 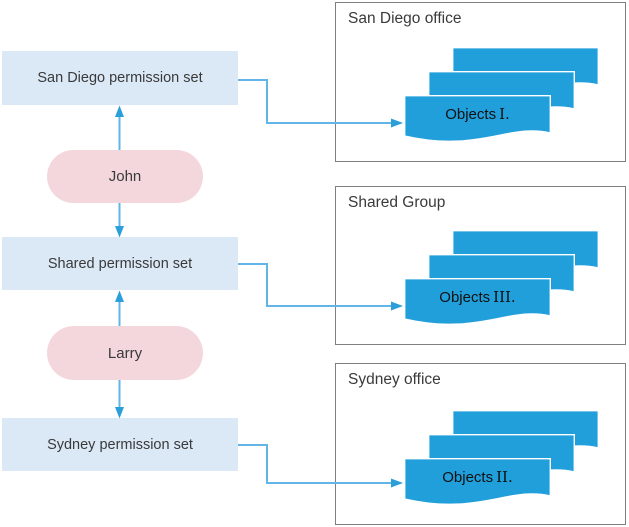 I want to click on document-label-objects-2: Objects II., so click(x=477, y=477).